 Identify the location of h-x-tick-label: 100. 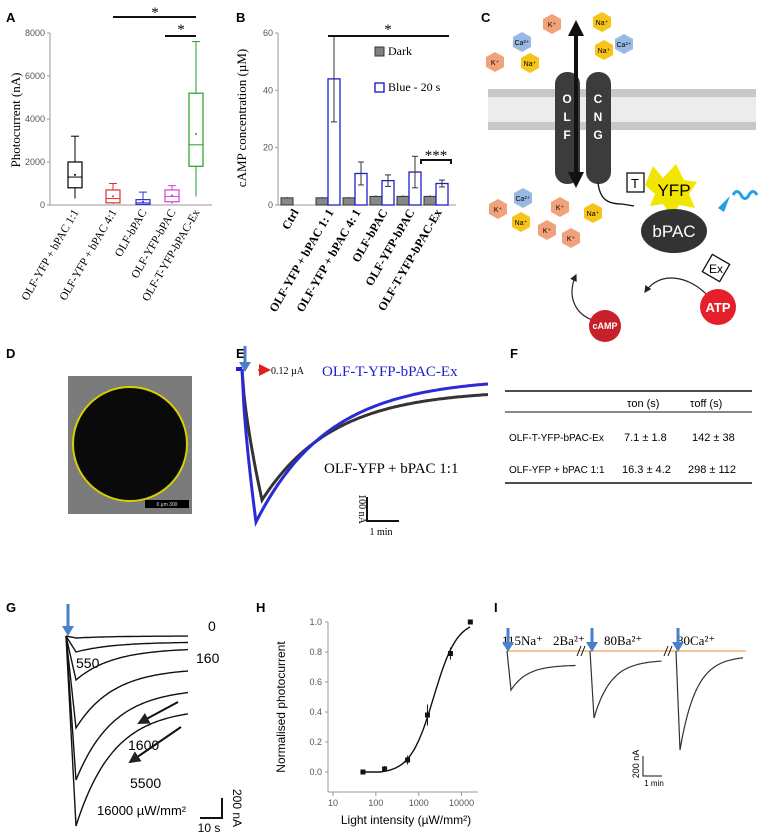
(375, 803).